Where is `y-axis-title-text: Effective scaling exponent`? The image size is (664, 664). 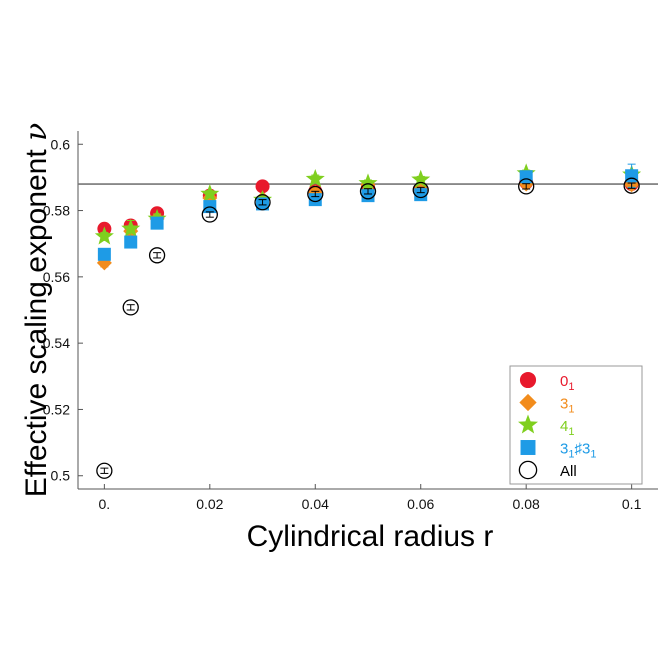
y-axis-title-text: Effective scaling exponent is located at coordinates (36, 319).